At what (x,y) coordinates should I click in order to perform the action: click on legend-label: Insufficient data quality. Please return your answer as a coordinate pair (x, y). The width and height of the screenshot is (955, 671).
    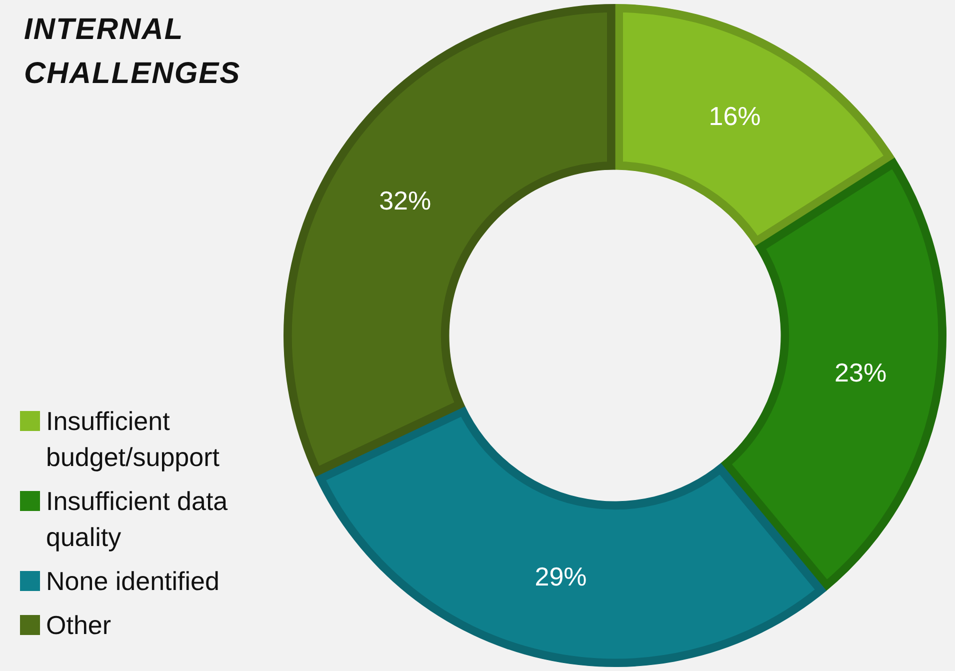
    Looking at the image, I should click on (137, 519).